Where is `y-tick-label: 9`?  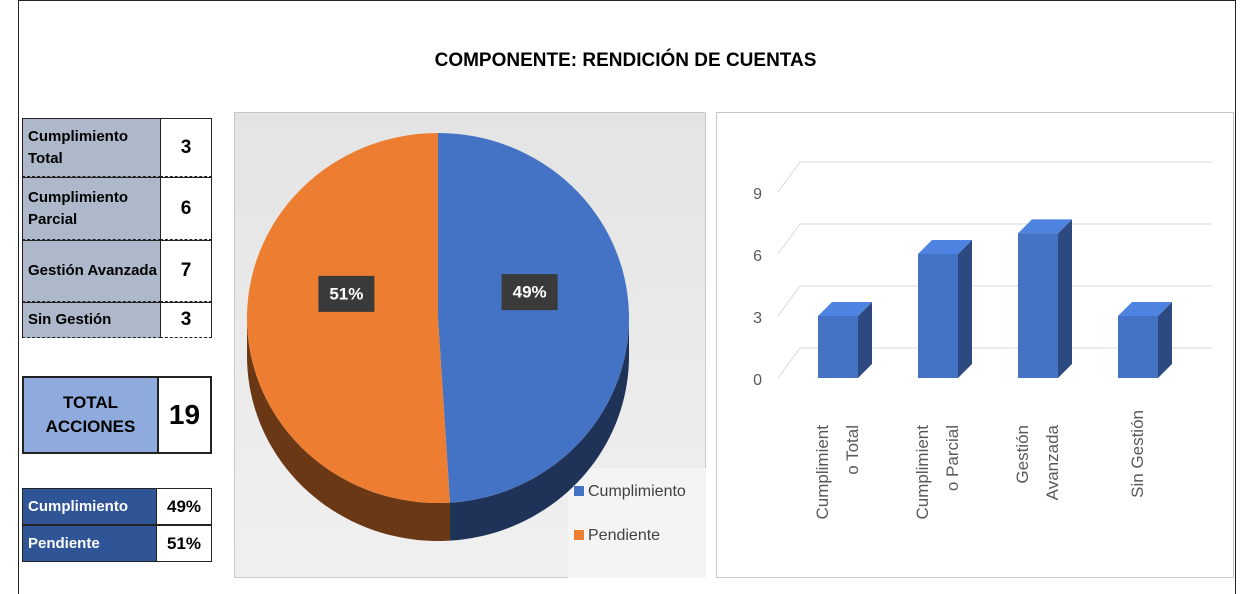 y-tick-label: 9 is located at coordinates (757, 194).